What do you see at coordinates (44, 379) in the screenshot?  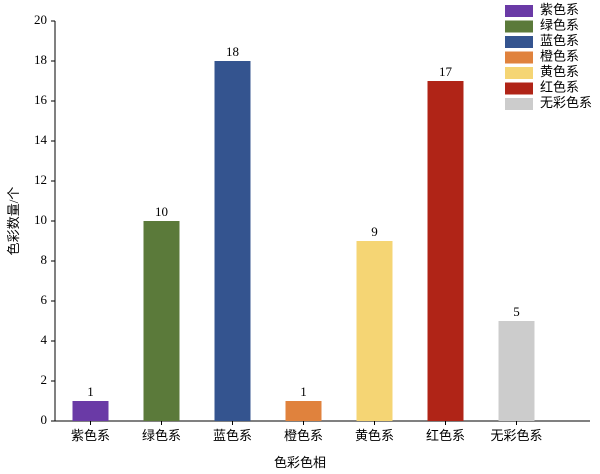 I see `y-tick-label: 2` at bounding box center [44, 379].